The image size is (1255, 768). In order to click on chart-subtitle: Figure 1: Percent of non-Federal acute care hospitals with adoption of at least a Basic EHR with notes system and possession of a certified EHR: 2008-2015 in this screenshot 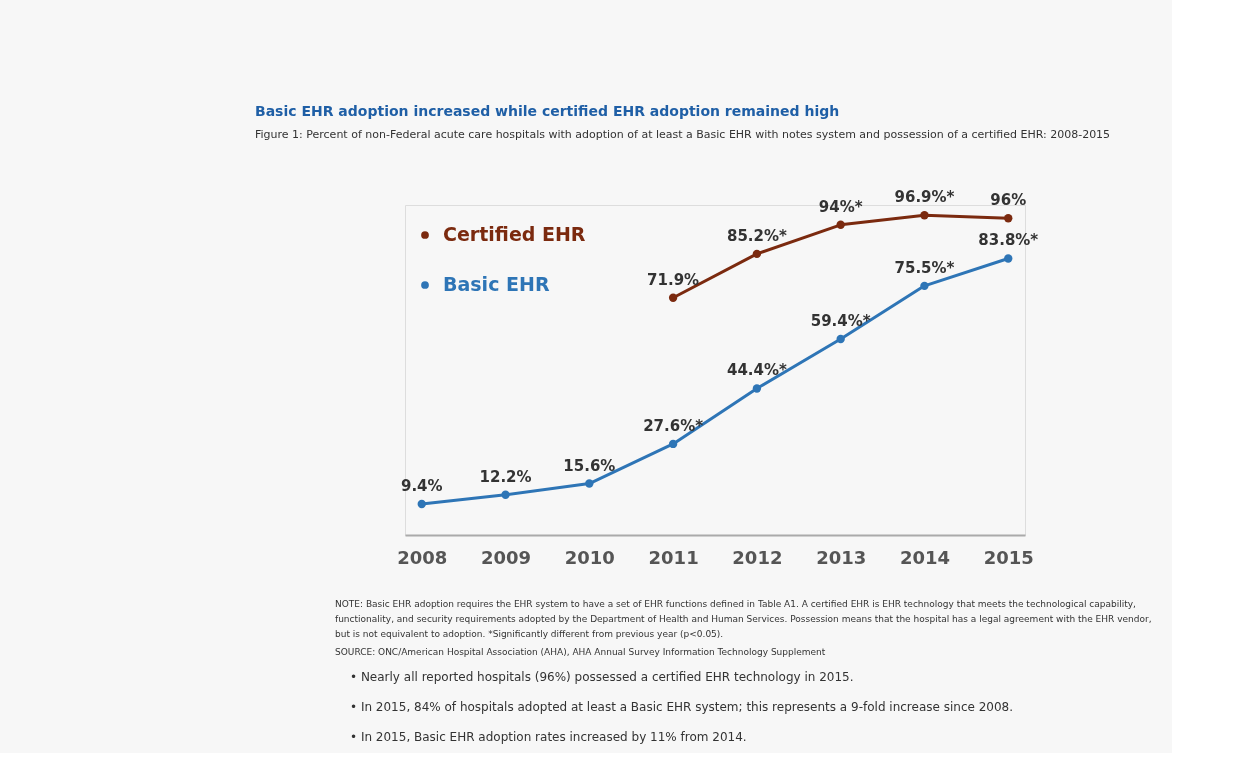, I will do `click(683, 135)`.